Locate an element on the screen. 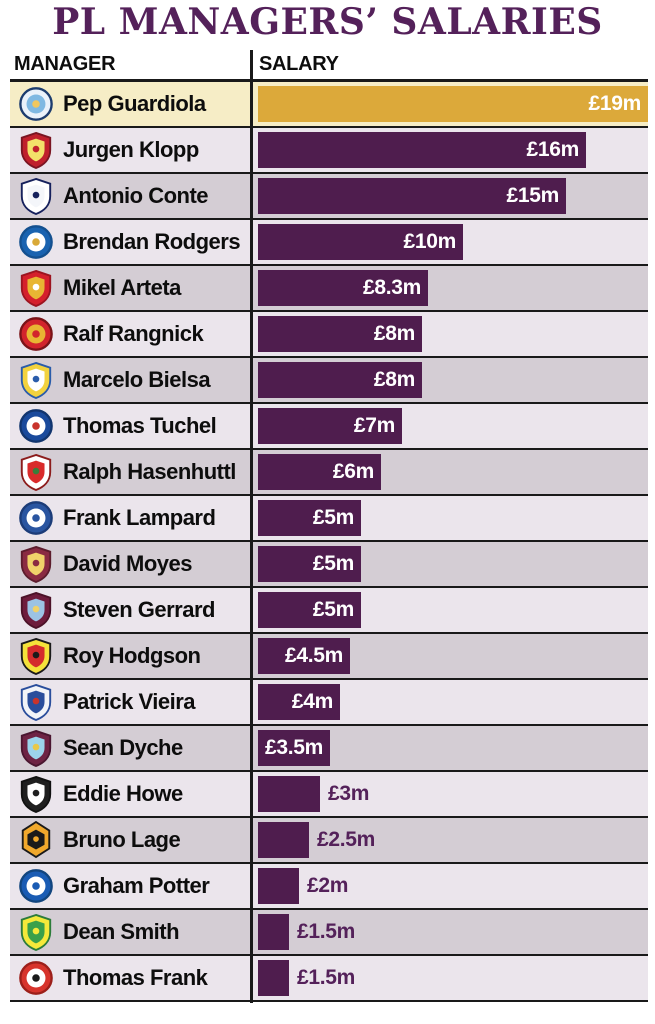  salary-value: £4.5m is located at coordinates (313, 655).